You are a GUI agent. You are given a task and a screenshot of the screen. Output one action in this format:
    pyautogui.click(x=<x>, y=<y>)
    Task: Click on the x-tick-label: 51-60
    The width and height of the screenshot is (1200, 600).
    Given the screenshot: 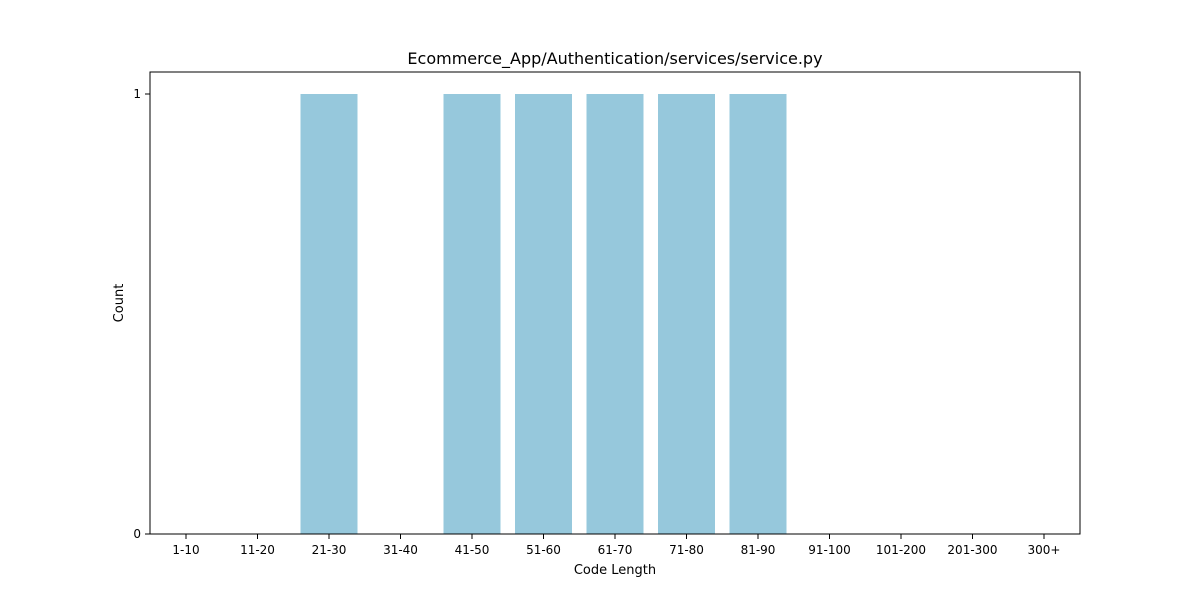 What is the action you would take?
    pyautogui.click(x=543, y=550)
    